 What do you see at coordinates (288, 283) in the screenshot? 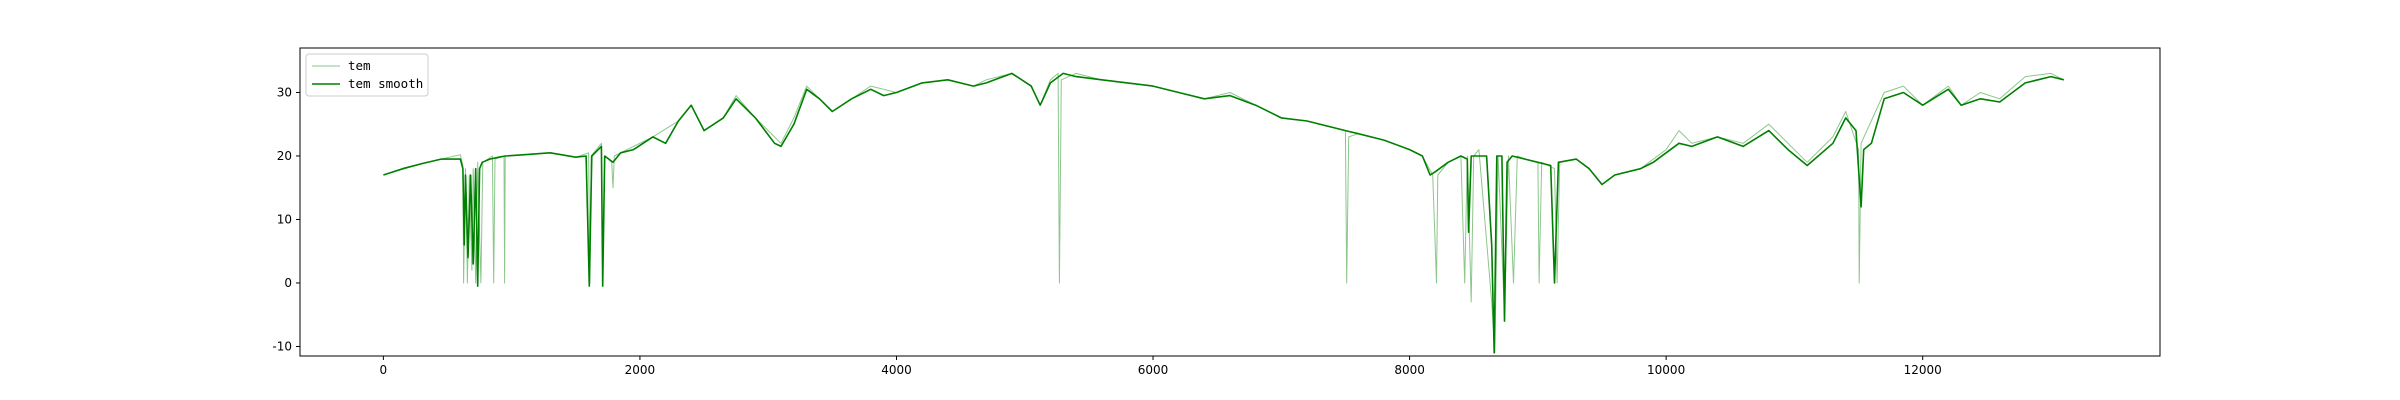
I see `y-tick-label: 0` at bounding box center [288, 283].